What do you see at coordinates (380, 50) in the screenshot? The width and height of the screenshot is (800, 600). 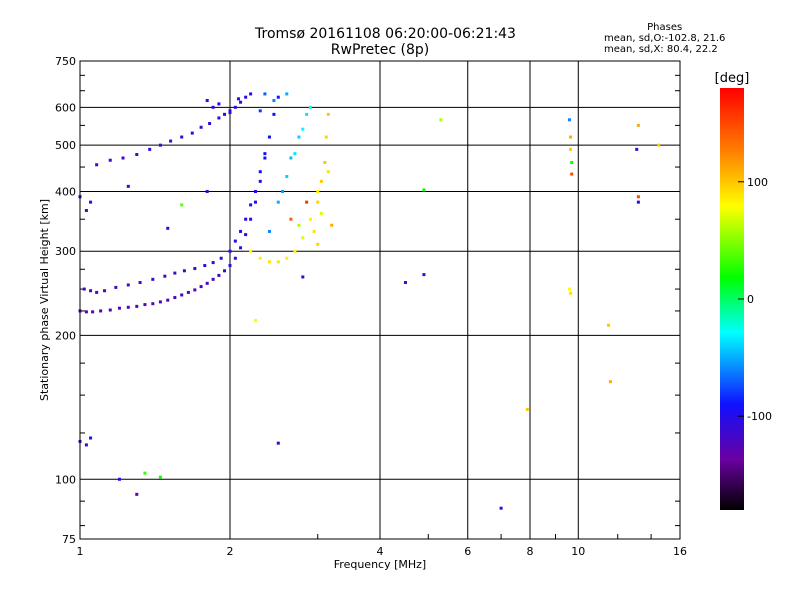 I see `chart-subtitle: RwPretec (8p)` at bounding box center [380, 50].